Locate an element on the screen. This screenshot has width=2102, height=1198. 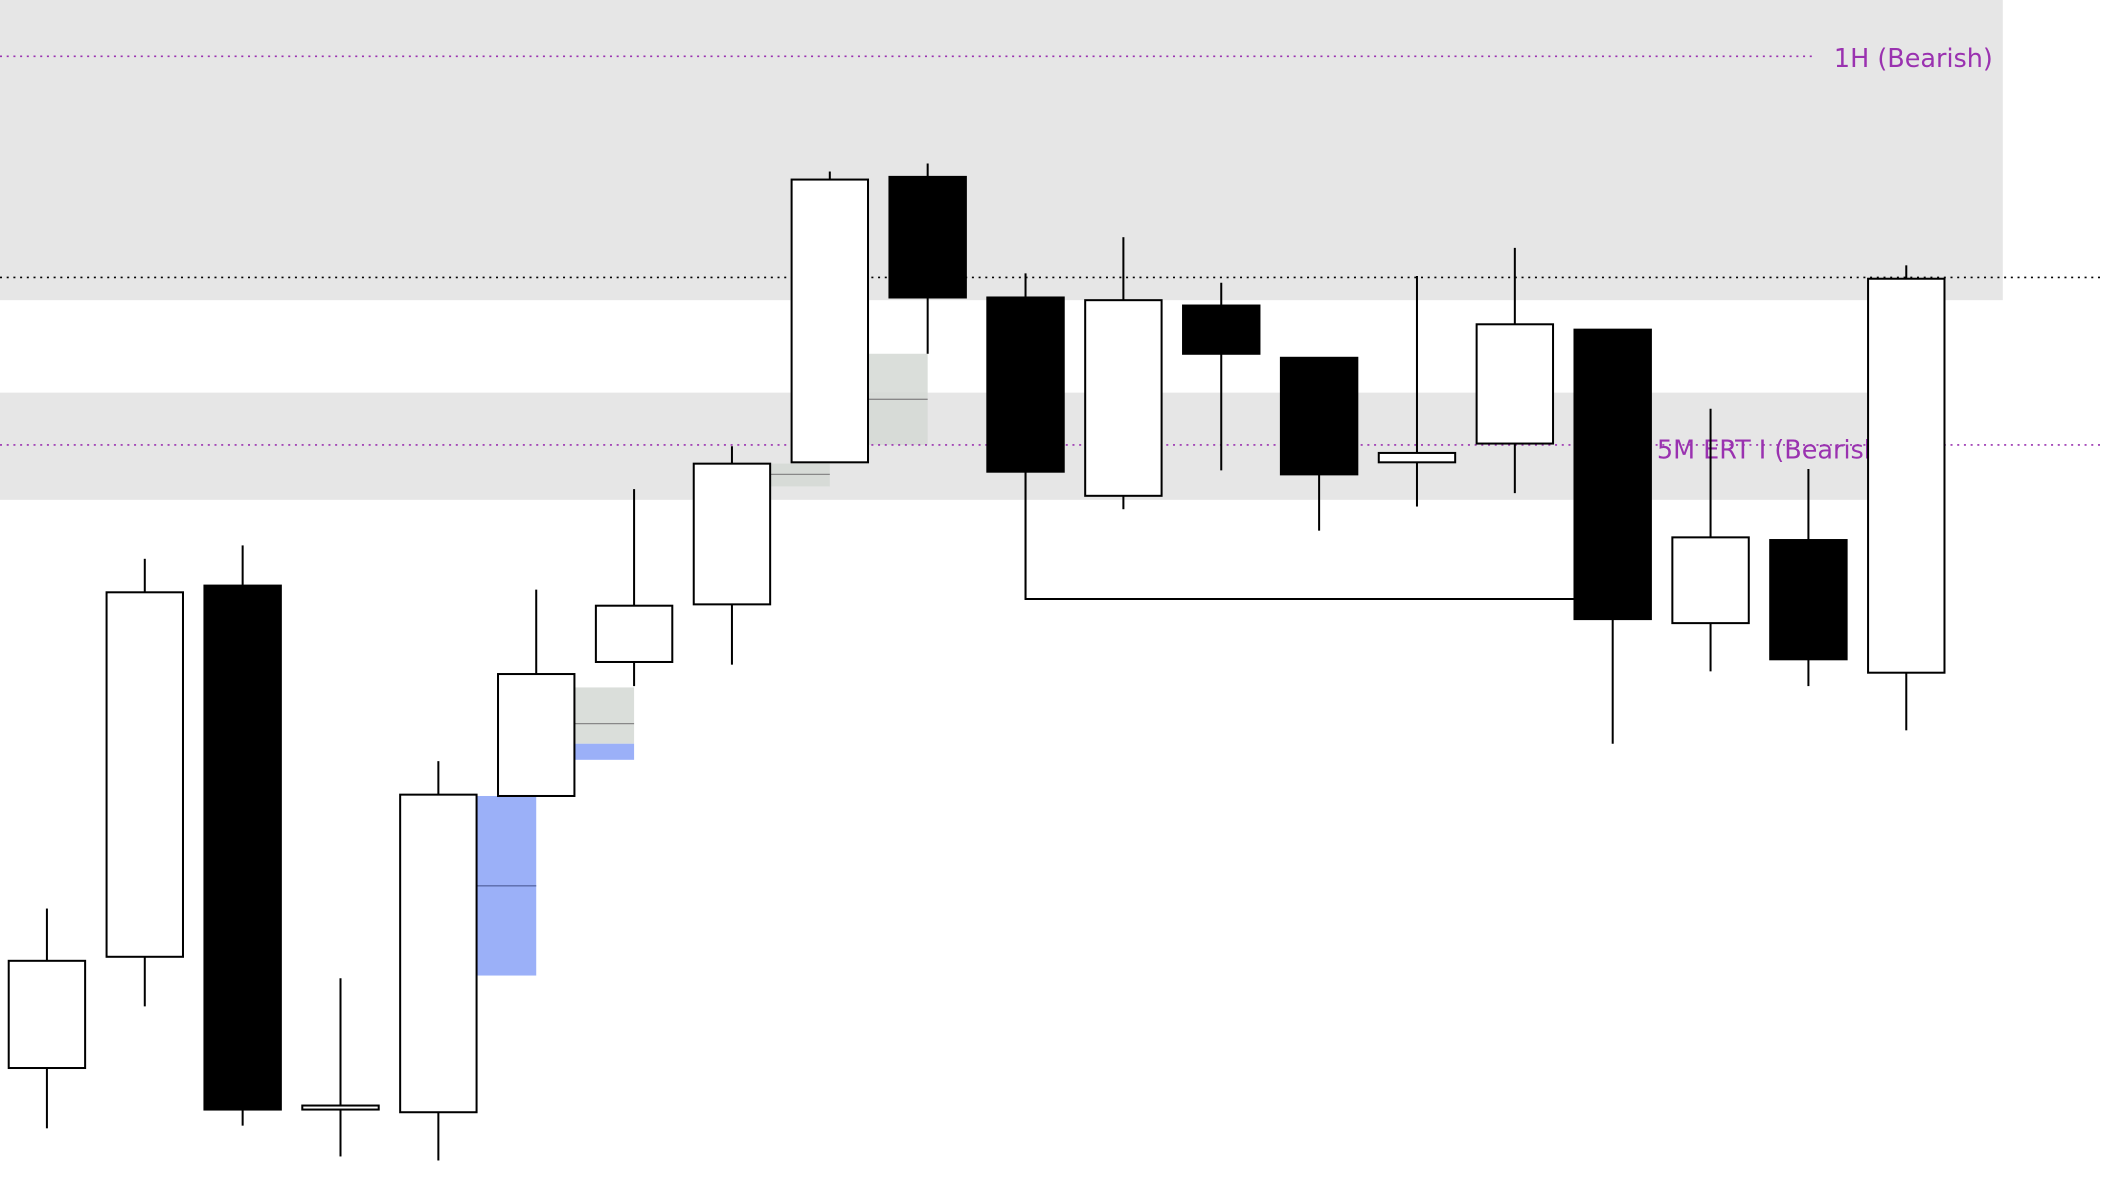
level-label-5m: 5M ERT I (Bearish) is located at coordinates (1773, 450).